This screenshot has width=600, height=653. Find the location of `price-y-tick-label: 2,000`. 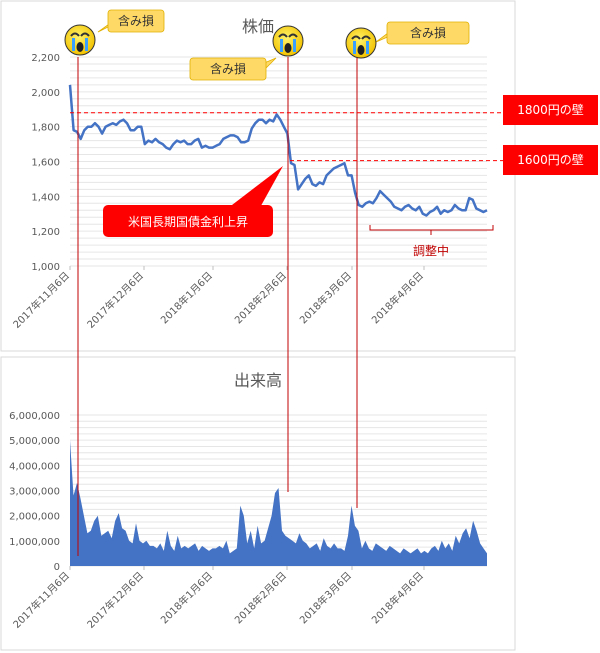

price-y-tick-label: 2,000 is located at coordinates (45, 93).